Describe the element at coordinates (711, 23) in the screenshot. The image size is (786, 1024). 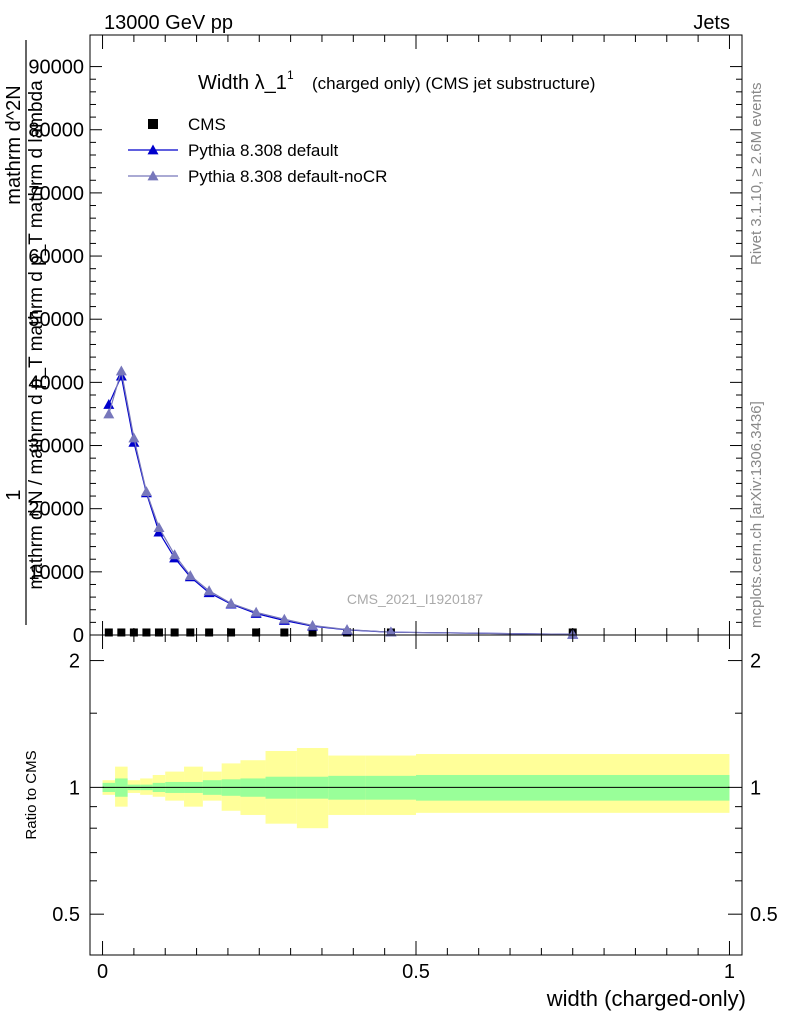
I see `header-right: Jets` at that location.